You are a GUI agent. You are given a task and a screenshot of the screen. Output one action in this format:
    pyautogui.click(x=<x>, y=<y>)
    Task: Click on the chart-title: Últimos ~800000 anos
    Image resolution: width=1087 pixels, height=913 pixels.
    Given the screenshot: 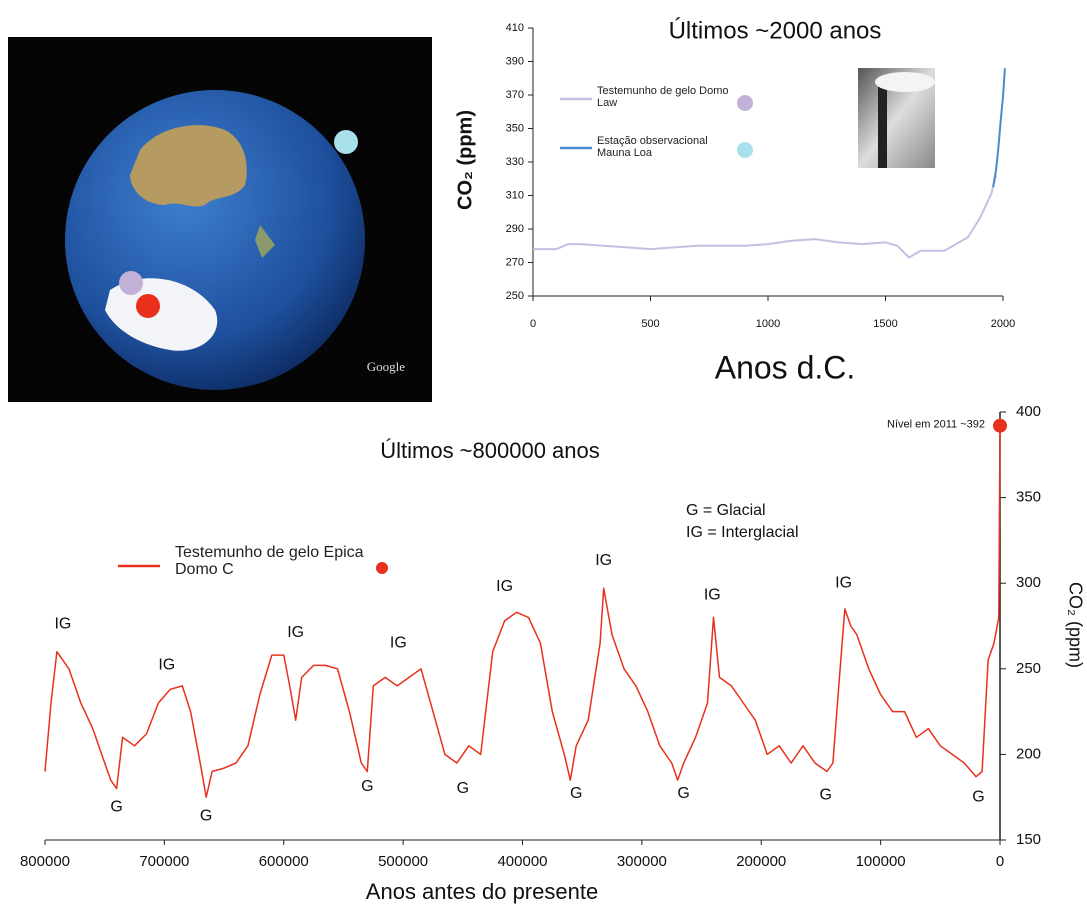 What is the action you would take?
    pyautogui.click(x=490, y=450)
    